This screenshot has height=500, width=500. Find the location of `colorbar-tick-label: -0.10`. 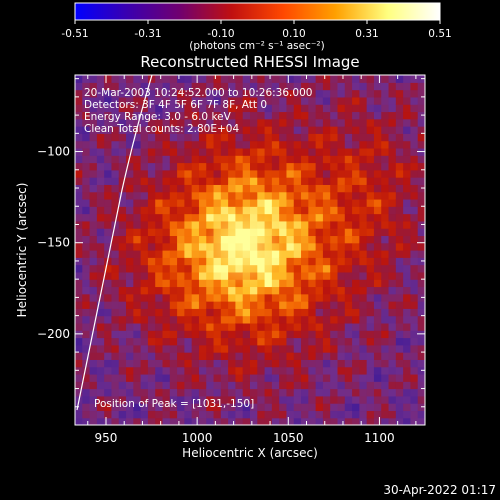

colorbar-tick-label: -0.10 is located at coordinates (220, 34).